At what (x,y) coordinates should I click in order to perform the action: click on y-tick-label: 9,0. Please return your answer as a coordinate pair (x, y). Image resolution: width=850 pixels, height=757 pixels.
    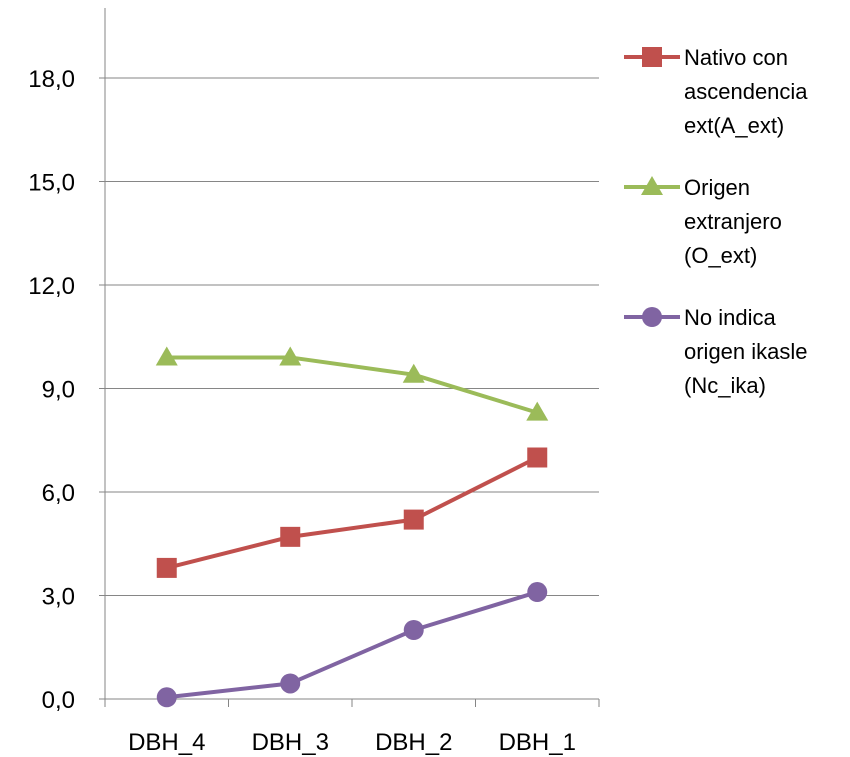
    Looking at the image, I should click on (58, 390).